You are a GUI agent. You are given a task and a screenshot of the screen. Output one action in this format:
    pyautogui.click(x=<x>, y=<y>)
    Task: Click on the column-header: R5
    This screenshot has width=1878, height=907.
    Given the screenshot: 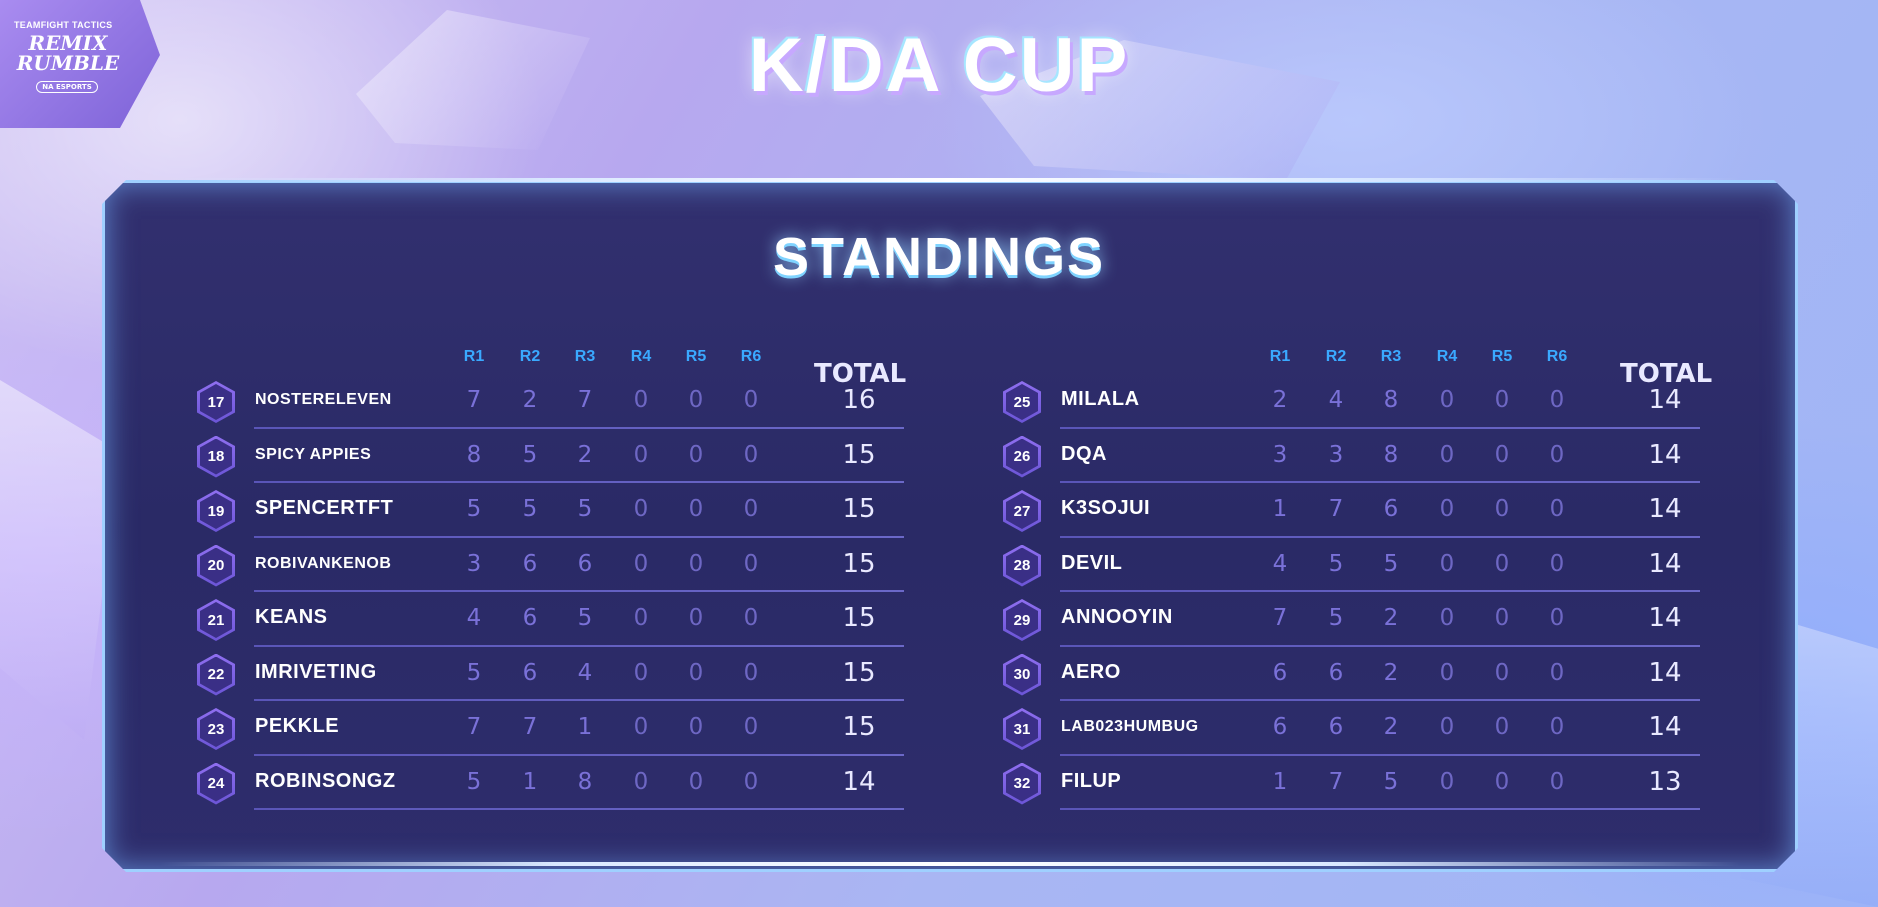 What is the action you would take?
    pyautogui.click(x=696, y=356)
    